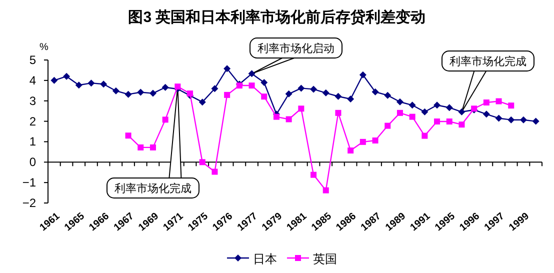  Describe the element at coordinates (29, 203) in the screenshot. I see `y-tick-label: −2` at that location.